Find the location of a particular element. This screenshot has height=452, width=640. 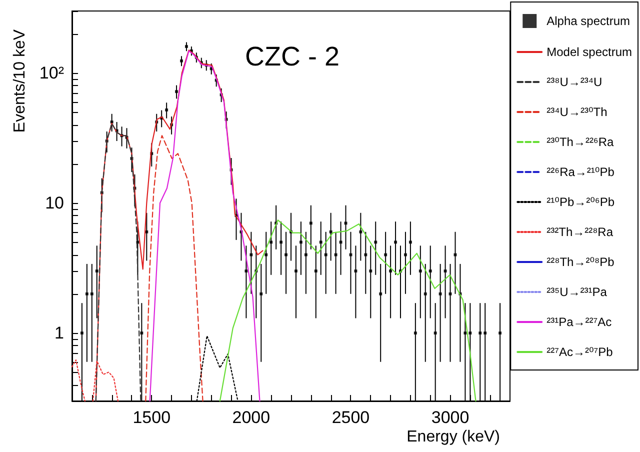

legend-label: ²³⁴U→²³⁰Th is located at coordinates (577, 112).